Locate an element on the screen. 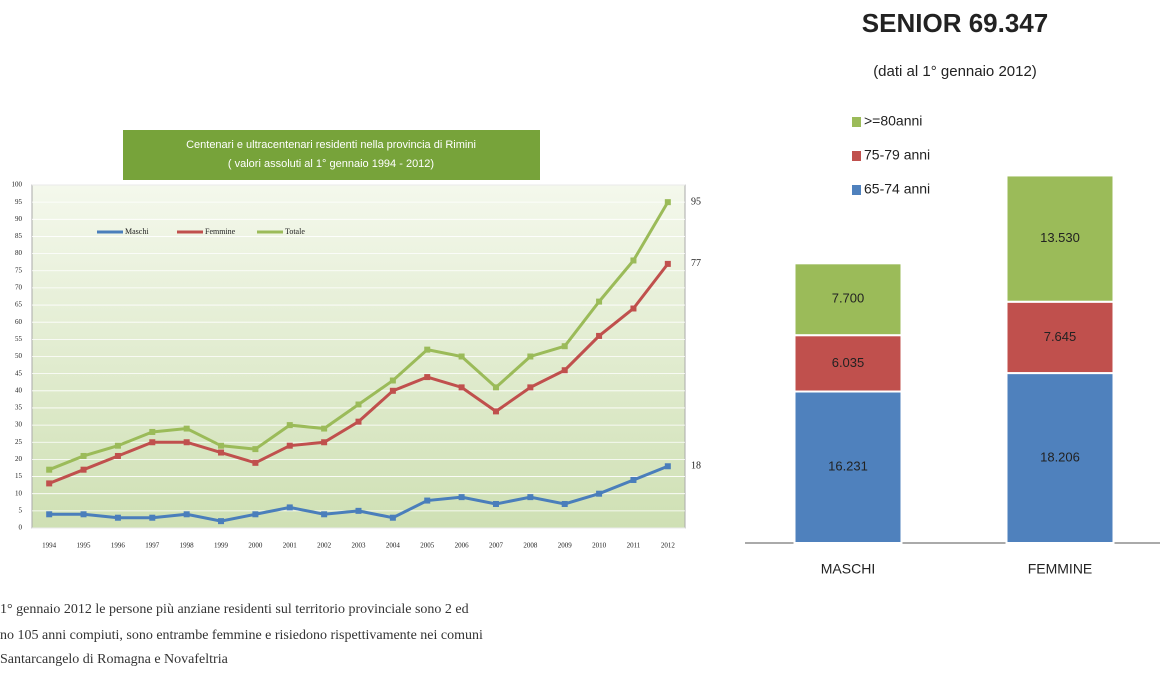 Image resolution: width=1165 pixels, height=678 pixels. y-tick-label: 5 is located at coordinates (21, 510).